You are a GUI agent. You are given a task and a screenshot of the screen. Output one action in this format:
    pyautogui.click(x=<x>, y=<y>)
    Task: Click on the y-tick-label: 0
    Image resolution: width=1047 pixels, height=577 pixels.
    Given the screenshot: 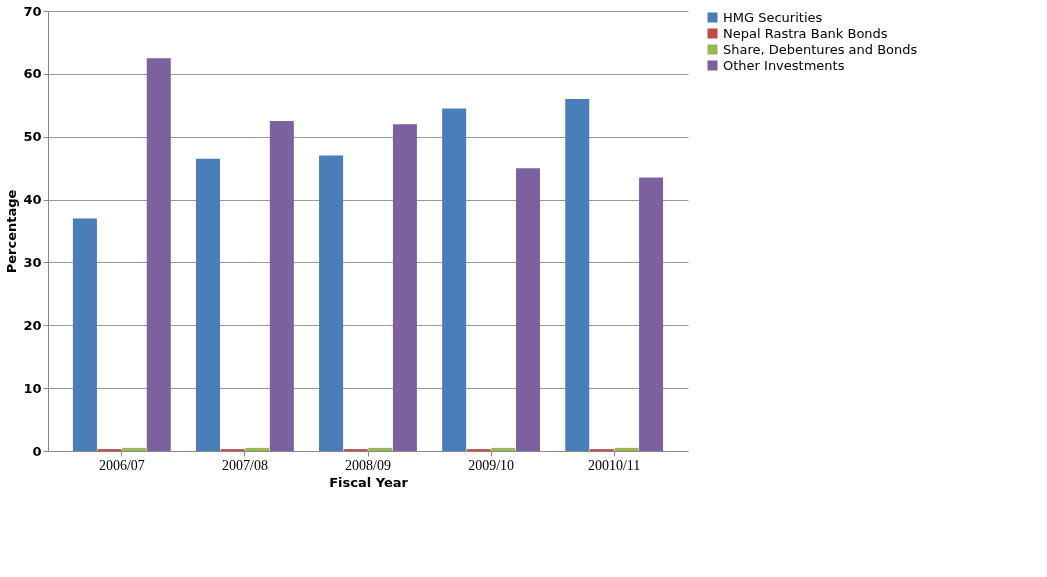 What is the action you would take?
    pyautogui.click(x=37, y=451)
    